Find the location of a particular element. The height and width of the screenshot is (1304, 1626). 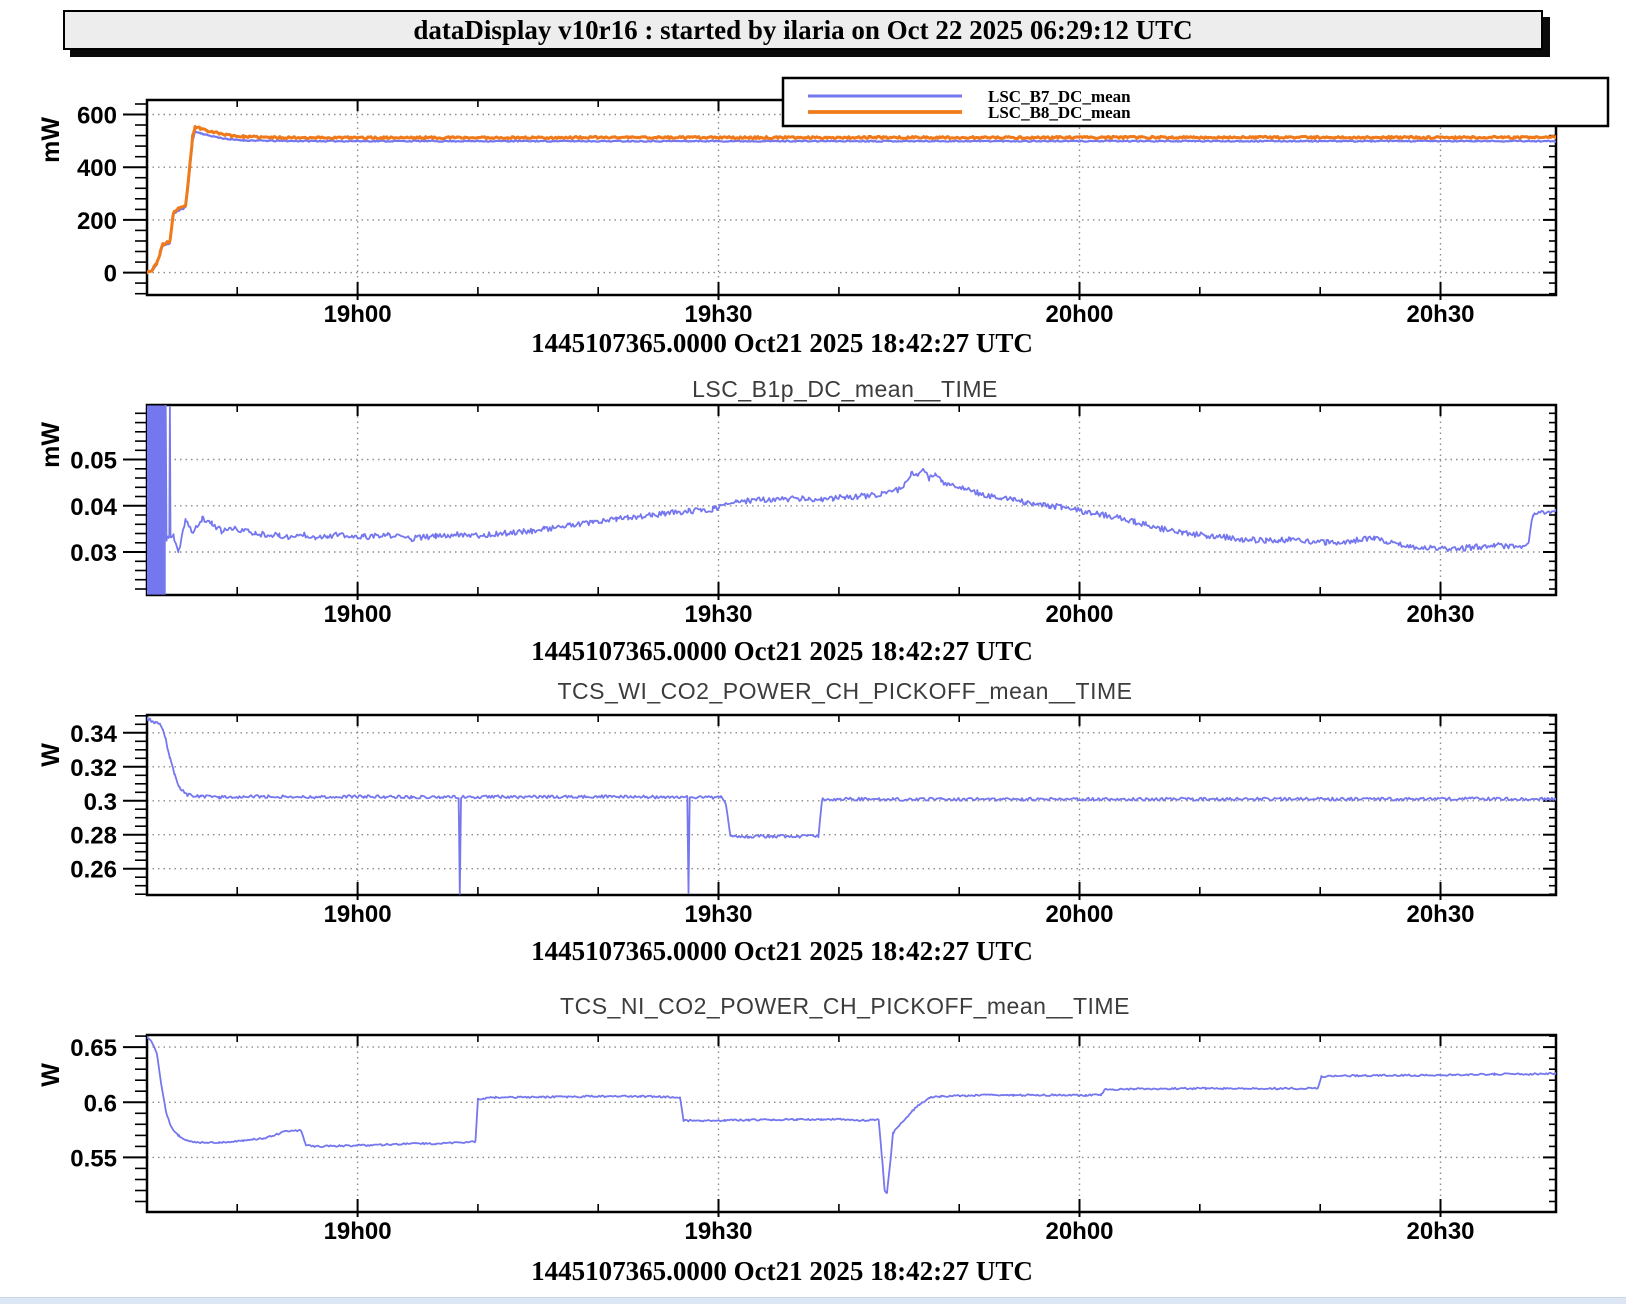

series-TCS_NI_CO2_POWER_CH_PICKOFF_mean is located at coordinates (851, 1114).